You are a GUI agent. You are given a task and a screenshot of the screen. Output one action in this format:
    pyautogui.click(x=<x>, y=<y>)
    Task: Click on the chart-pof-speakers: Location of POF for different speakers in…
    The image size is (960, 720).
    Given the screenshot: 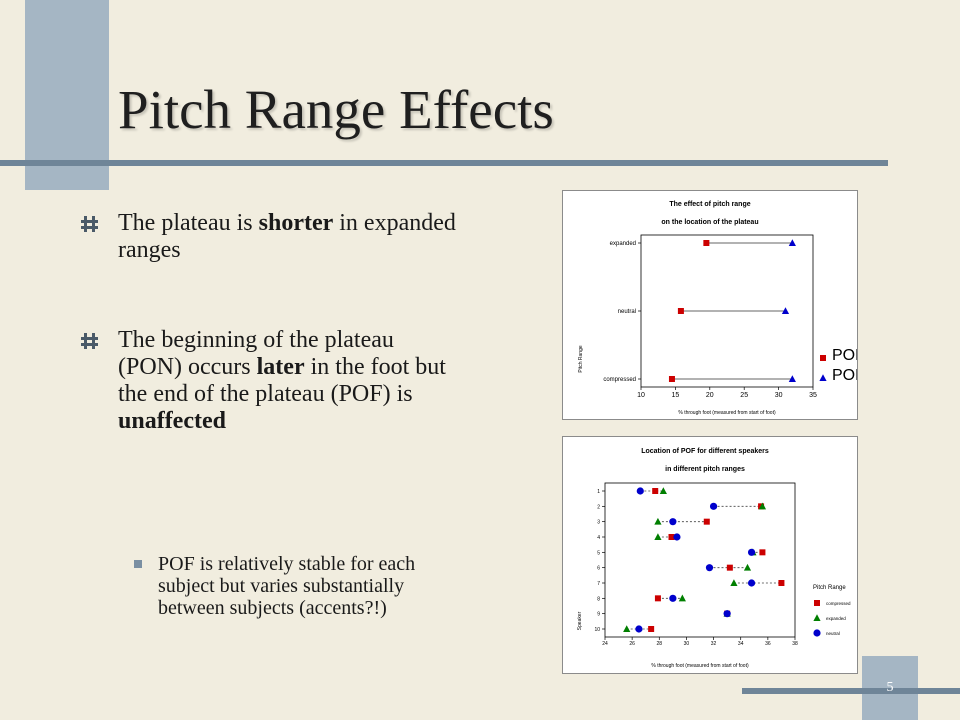 What is the action you would take?
    pyautogui.click(x=710, y=555)
    